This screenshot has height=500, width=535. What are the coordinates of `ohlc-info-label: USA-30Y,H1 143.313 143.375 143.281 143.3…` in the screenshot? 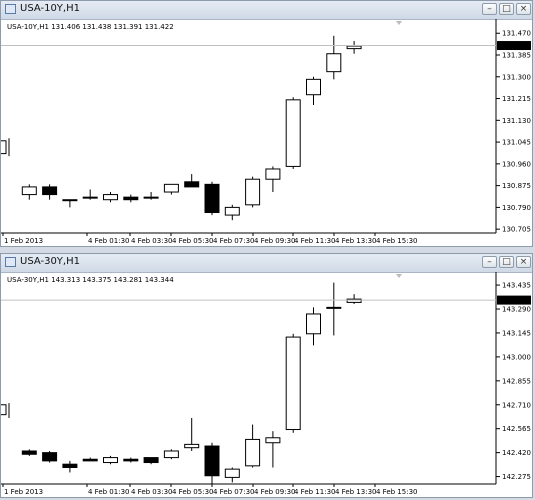 It's located at (90, 280).